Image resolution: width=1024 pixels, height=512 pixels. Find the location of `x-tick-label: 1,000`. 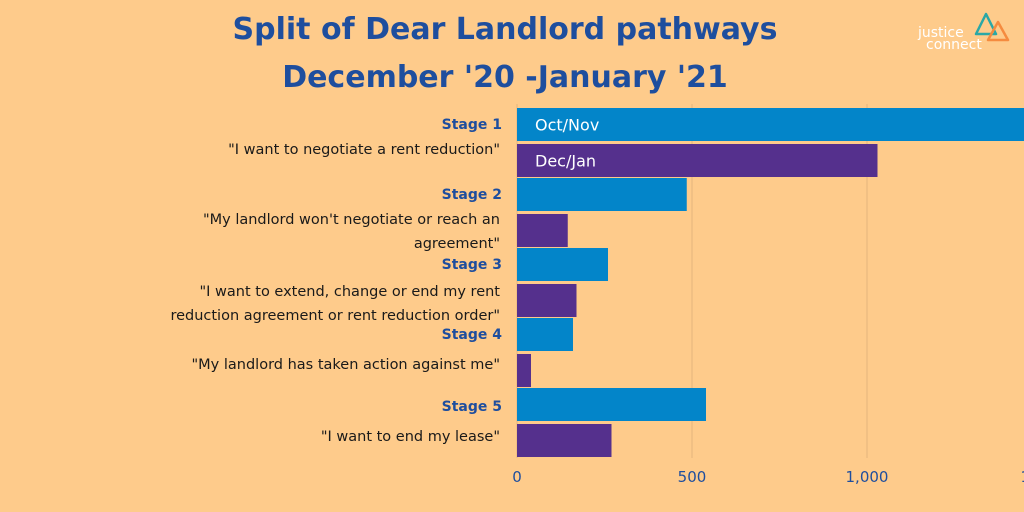

x-tick-label: 1,000 is located at coordinates (867, 477).